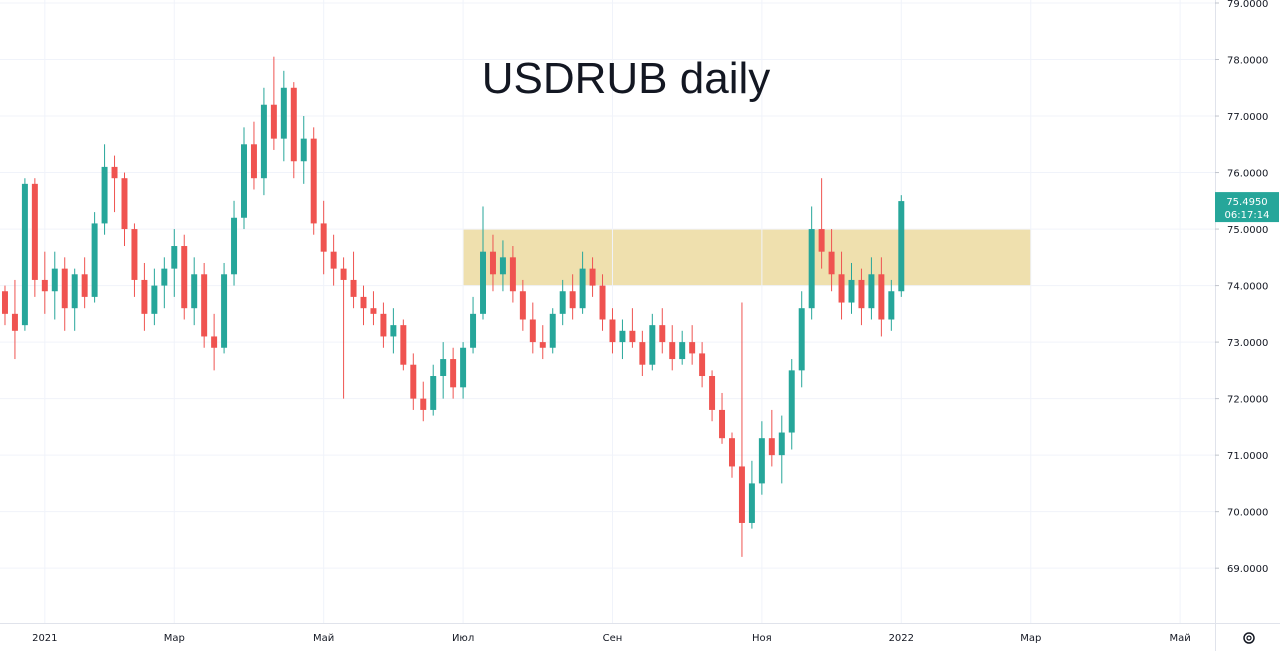 The width and height of the screenshot is (1280, 651). What do you see at coordinates (1247, 230) in the screenshot?
I see `y-tick-label: 75.0000` at bounding box center [1247, 230].